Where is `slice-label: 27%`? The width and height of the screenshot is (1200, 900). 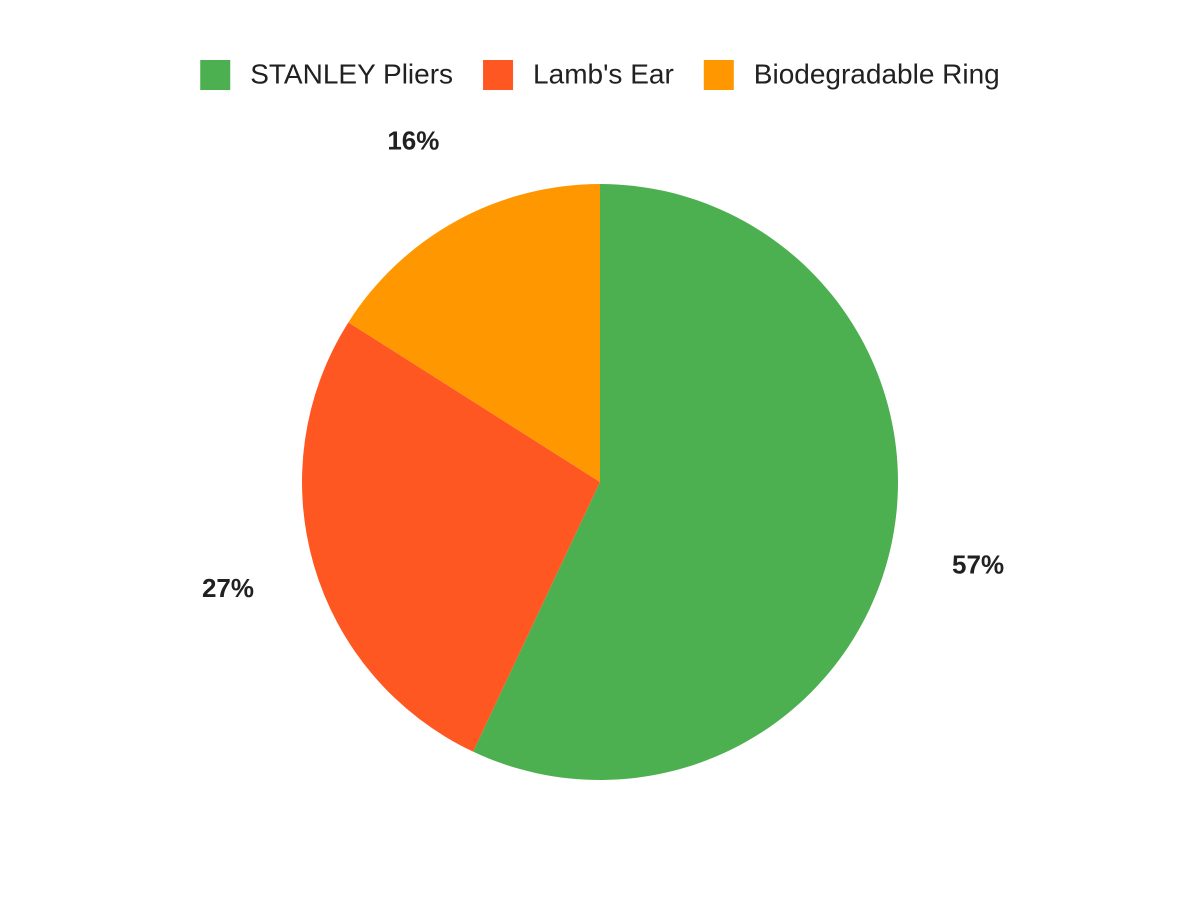 slice-label: 27% is located at coordinates (228, 588).